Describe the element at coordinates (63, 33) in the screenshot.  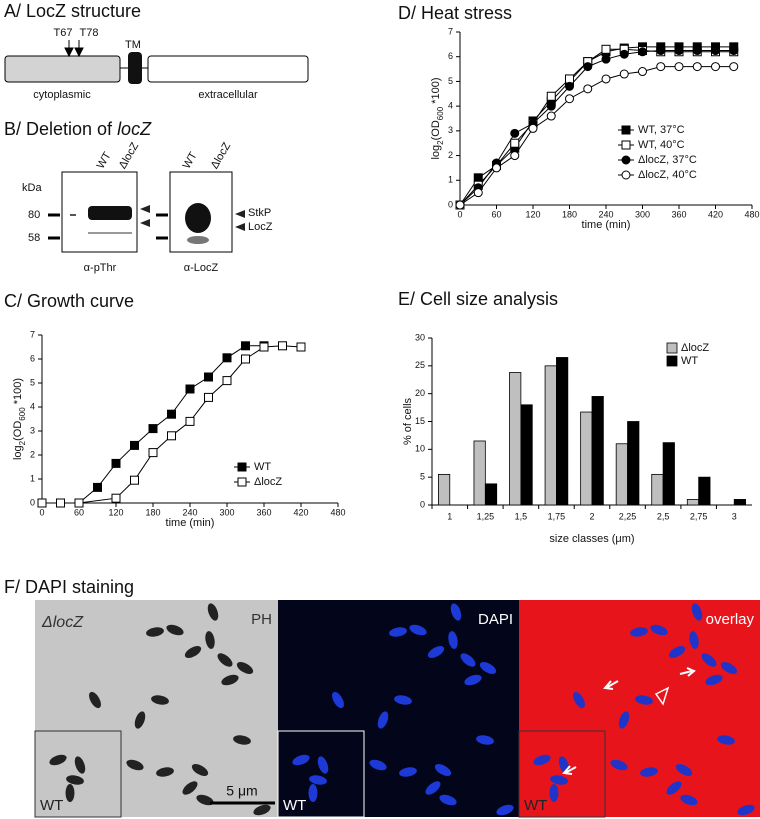
I see `site-label: T67` at that location.